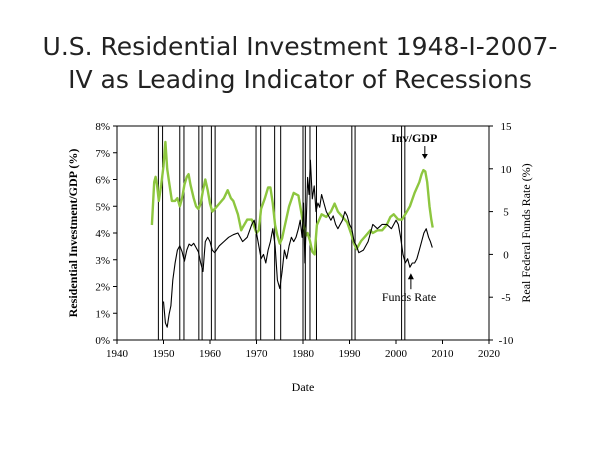  I want to click on annotation-inv-gdp-arrowhead, so click(424, 157).